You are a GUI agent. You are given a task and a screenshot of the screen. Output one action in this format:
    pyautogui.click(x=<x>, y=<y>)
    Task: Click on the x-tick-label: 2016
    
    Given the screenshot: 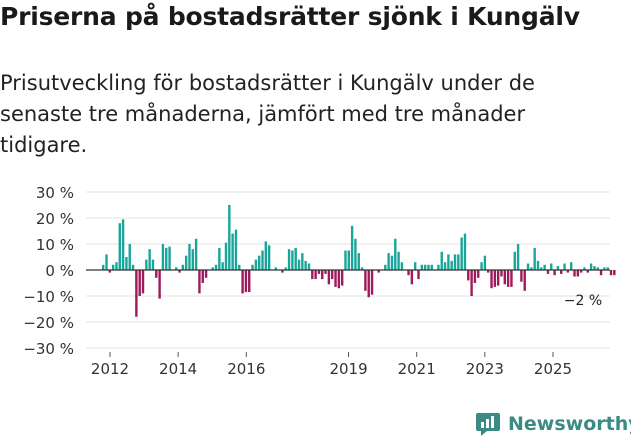 What is the action you would take?
    pyautogui.click(x=246, y=369)
    